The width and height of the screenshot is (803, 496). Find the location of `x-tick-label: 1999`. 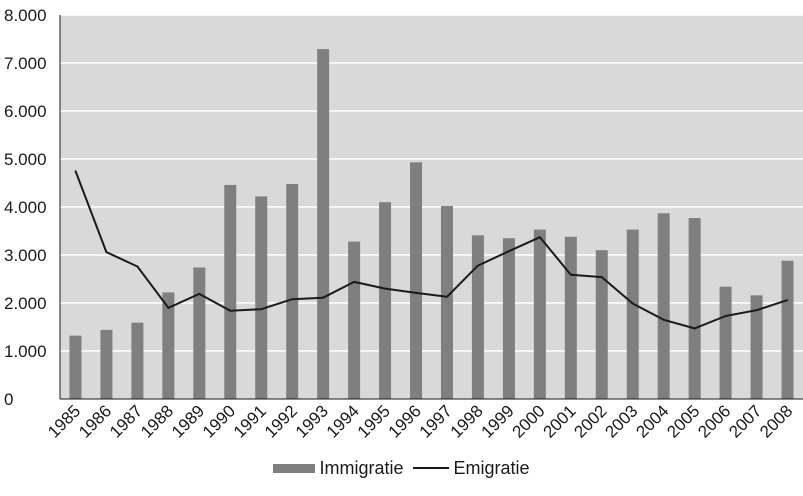

x-tick-label: 1999 is located at coordinates (498, 421).